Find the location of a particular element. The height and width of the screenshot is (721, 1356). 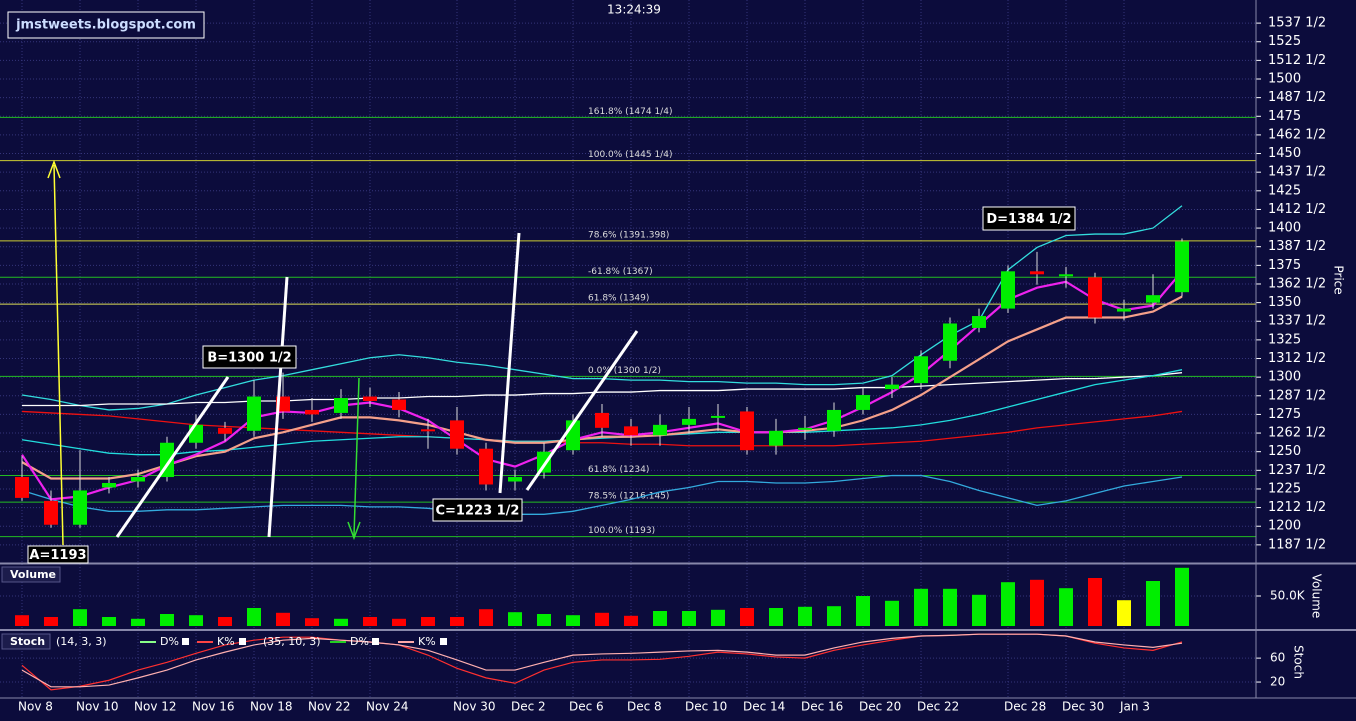

level-label: 0.0% (1300 1/2) is located at coordinates (624, 371).